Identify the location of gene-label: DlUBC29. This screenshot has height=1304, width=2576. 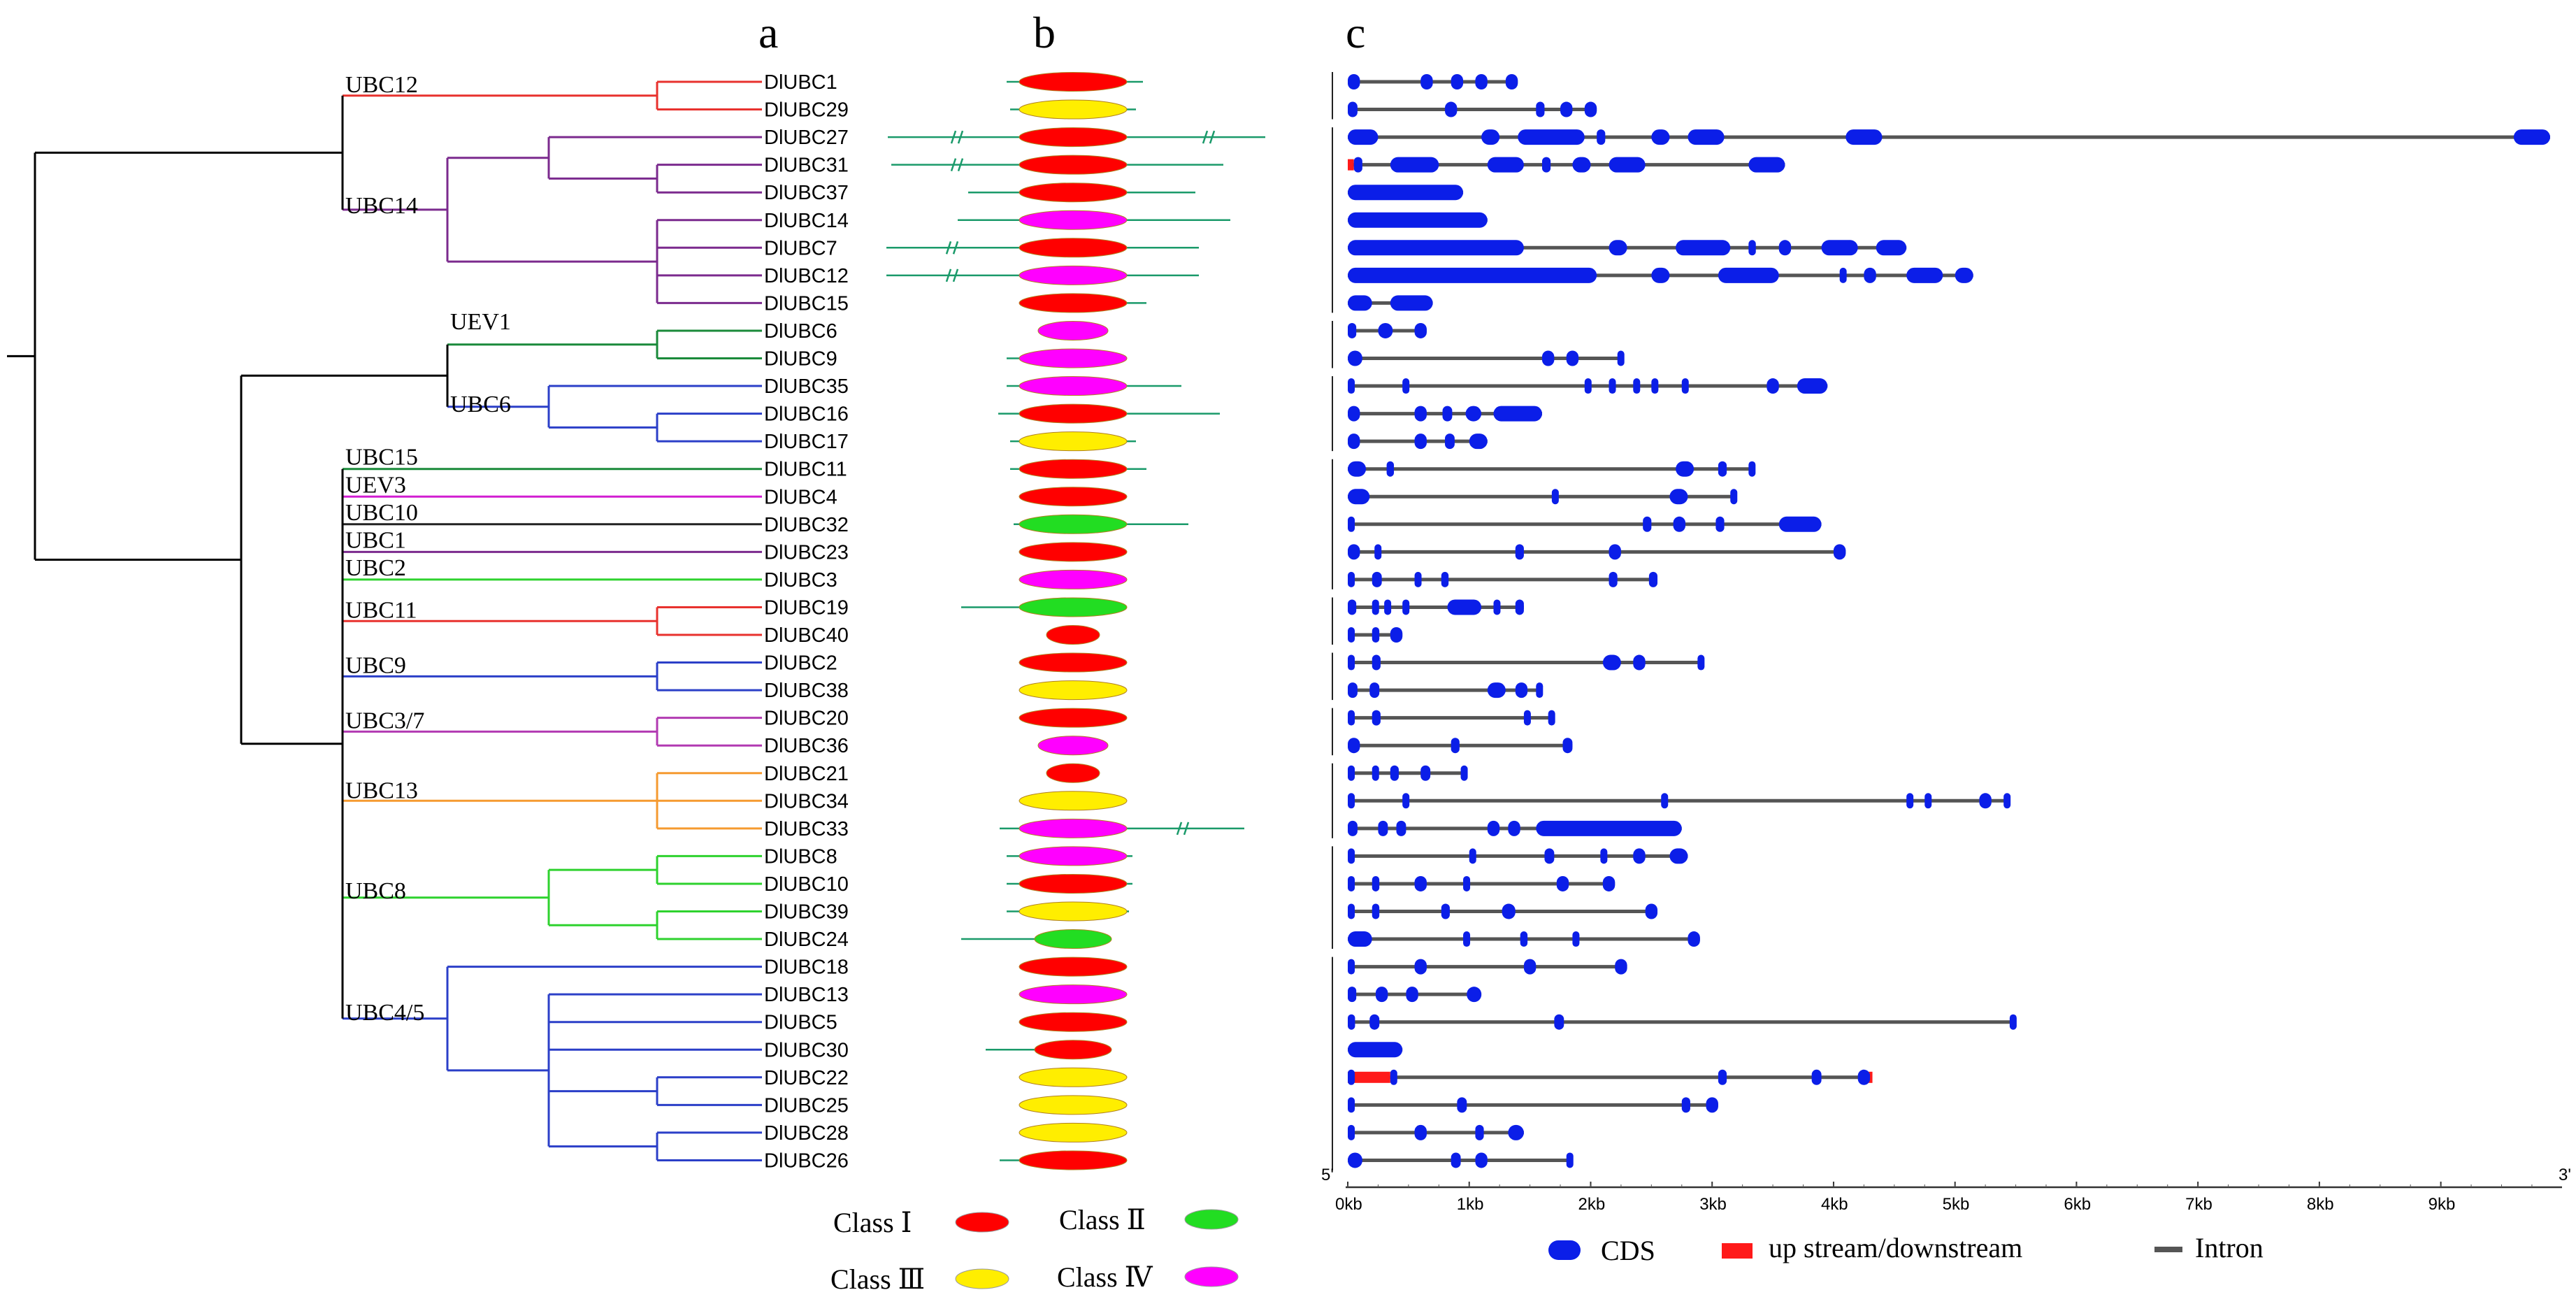
(806, 110).